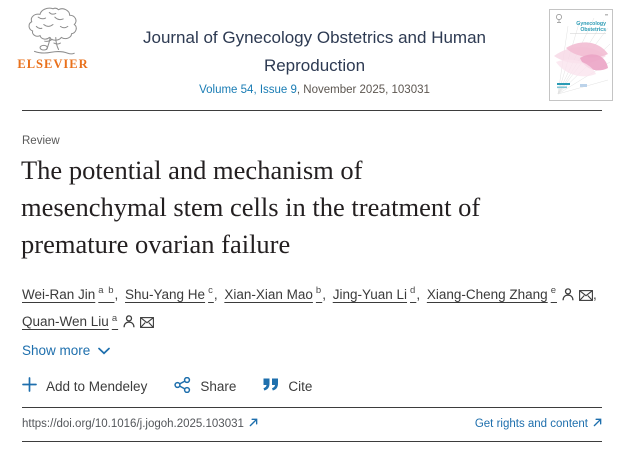  I want to click on share-button: Share, so click(205, 386).